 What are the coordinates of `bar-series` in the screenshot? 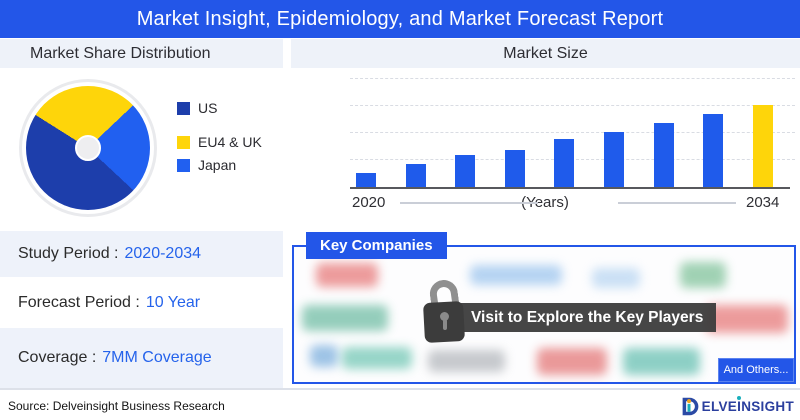 It's located at (566, 146).